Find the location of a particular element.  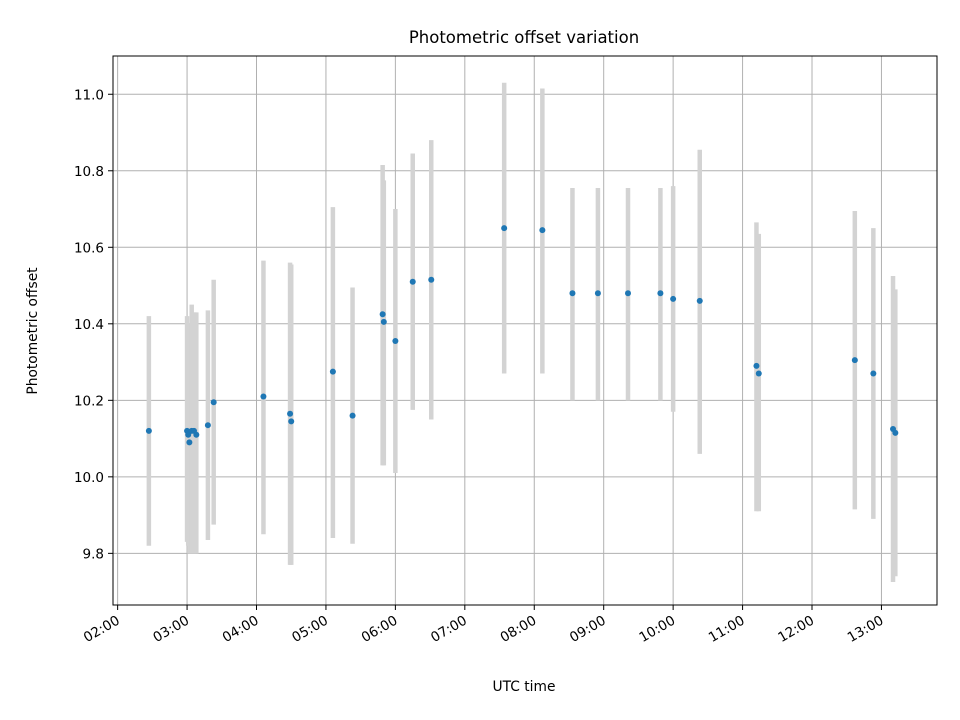

y-tick-label: 10.0 is located at coordinates (89, 478).